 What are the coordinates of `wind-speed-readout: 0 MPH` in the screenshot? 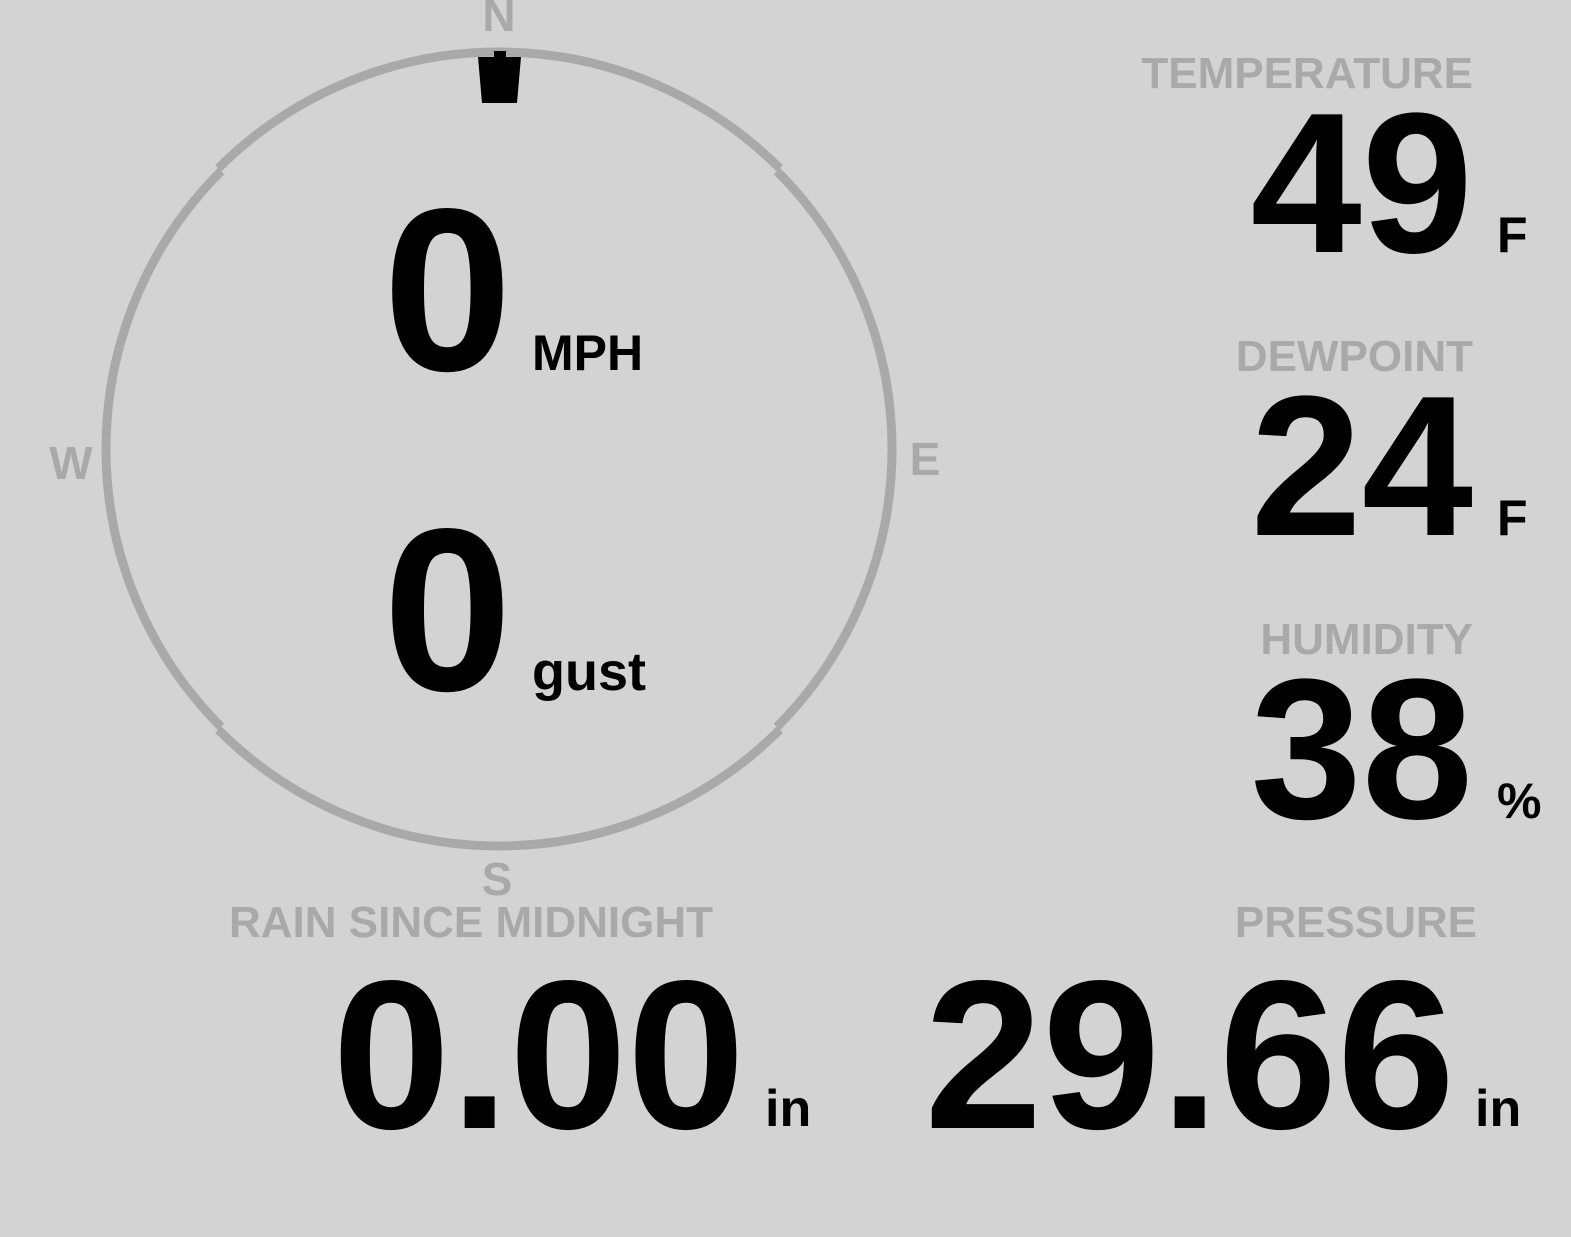 It's located at (513, 291).